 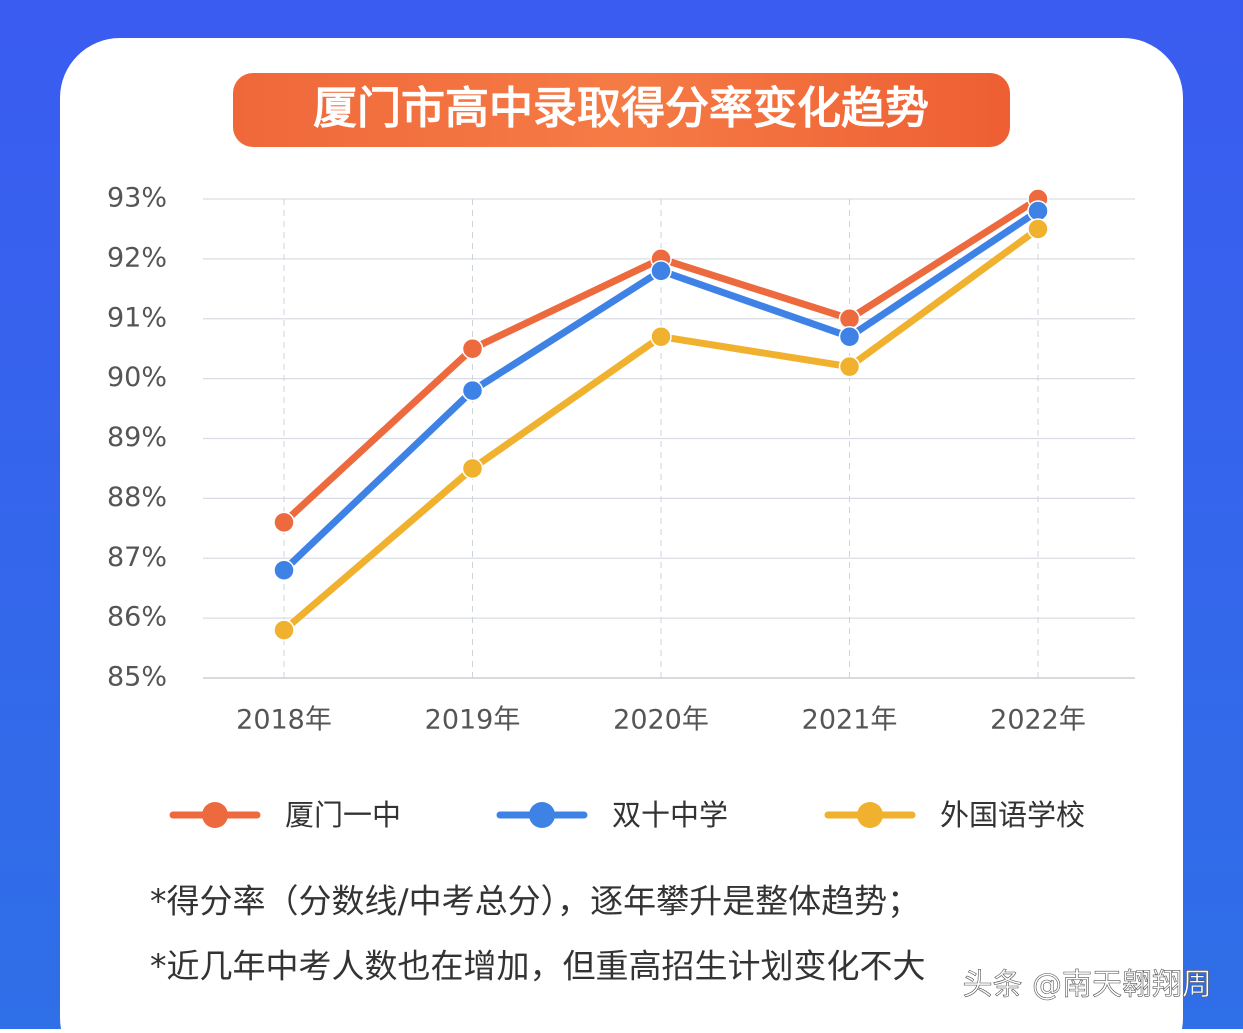 What do you see at coordinates (137, 198) in the screenshot?
I see `y-tick-label: 93%` at bounding box center [137, 198].